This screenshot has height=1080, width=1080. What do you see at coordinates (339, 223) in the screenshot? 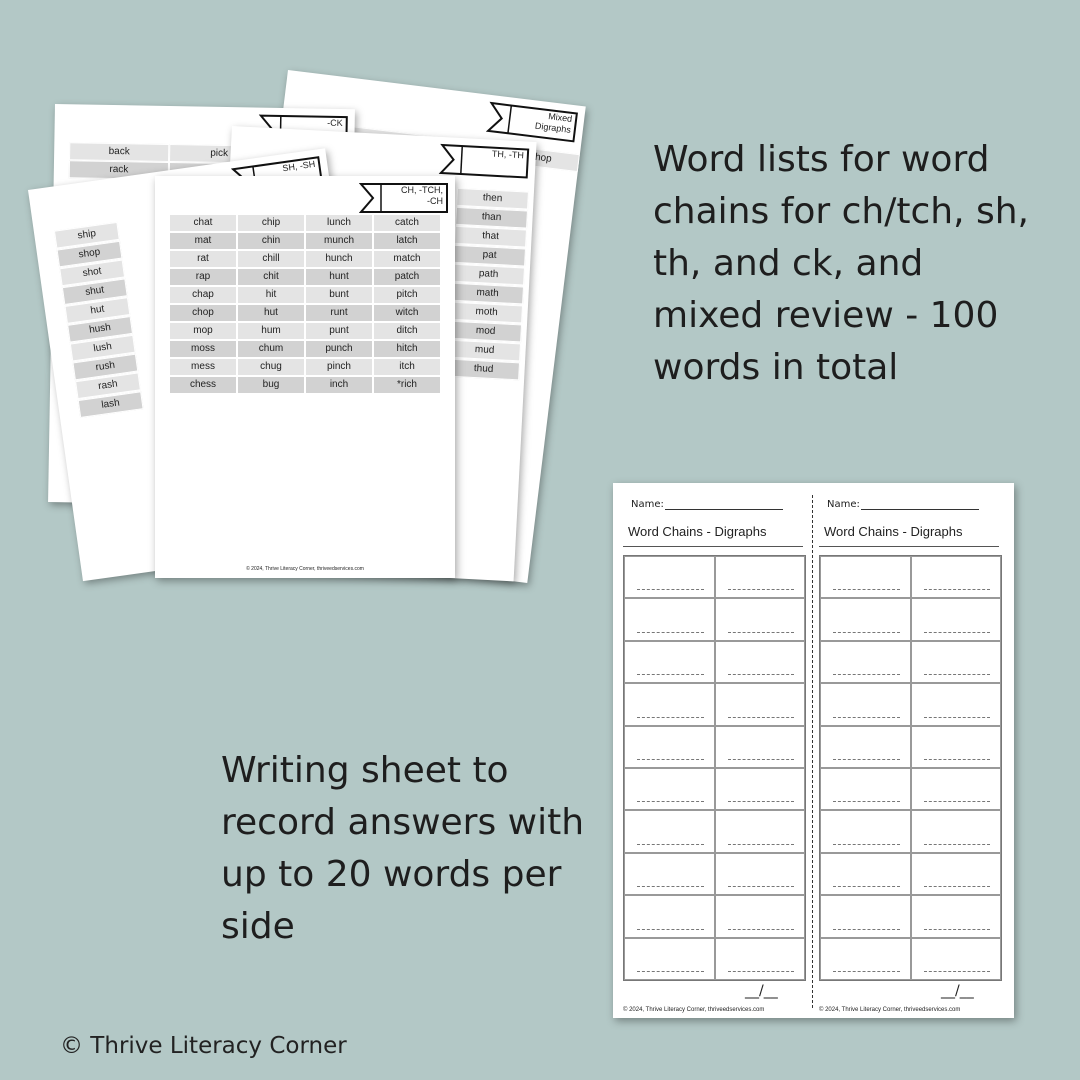
I see `word-cell: lunch` at bounding box center [339, 223].